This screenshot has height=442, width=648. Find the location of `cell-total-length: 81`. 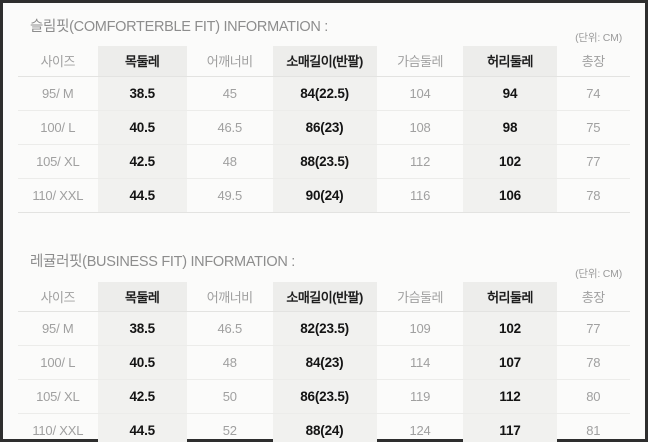

cell-total-length: 81 is located at coordinates (593, 427).